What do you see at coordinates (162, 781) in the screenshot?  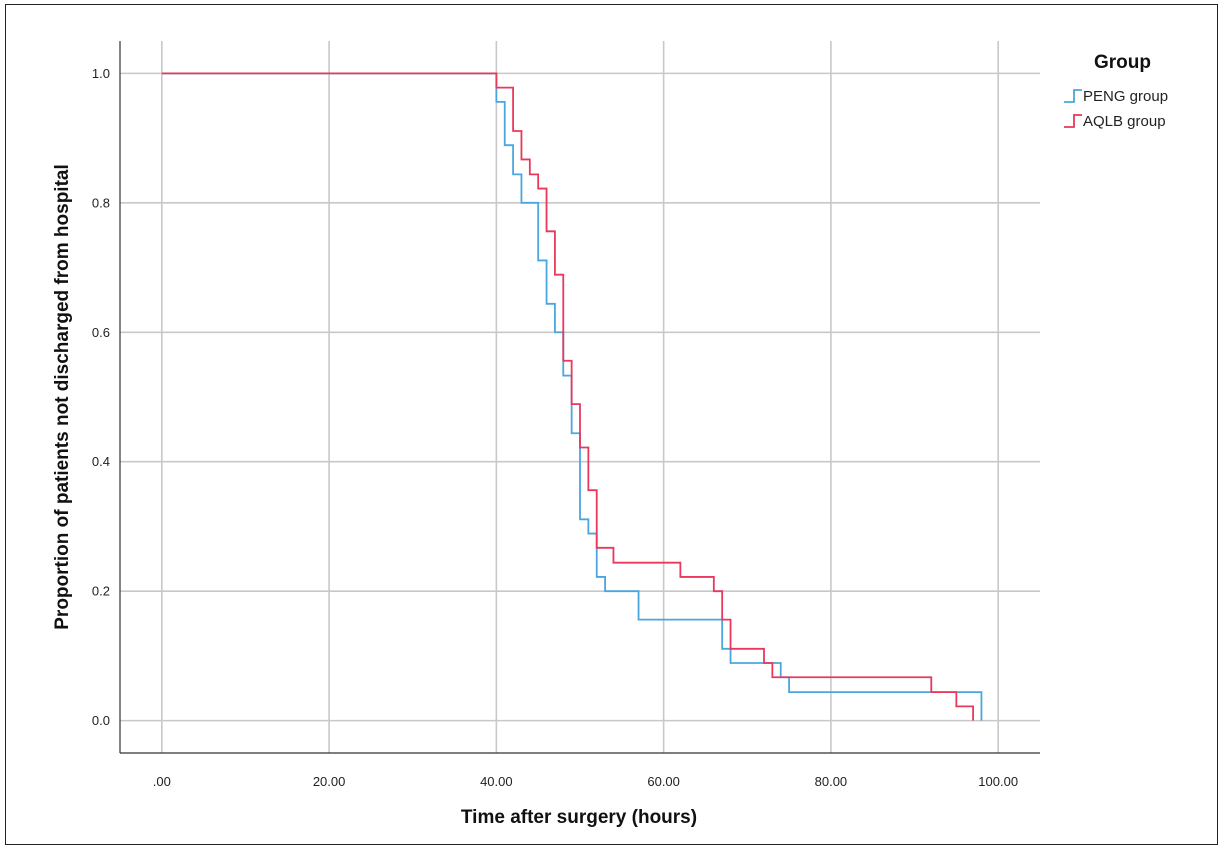 I see `x-tick-label-0: .00` at bounding box center [162, 781].